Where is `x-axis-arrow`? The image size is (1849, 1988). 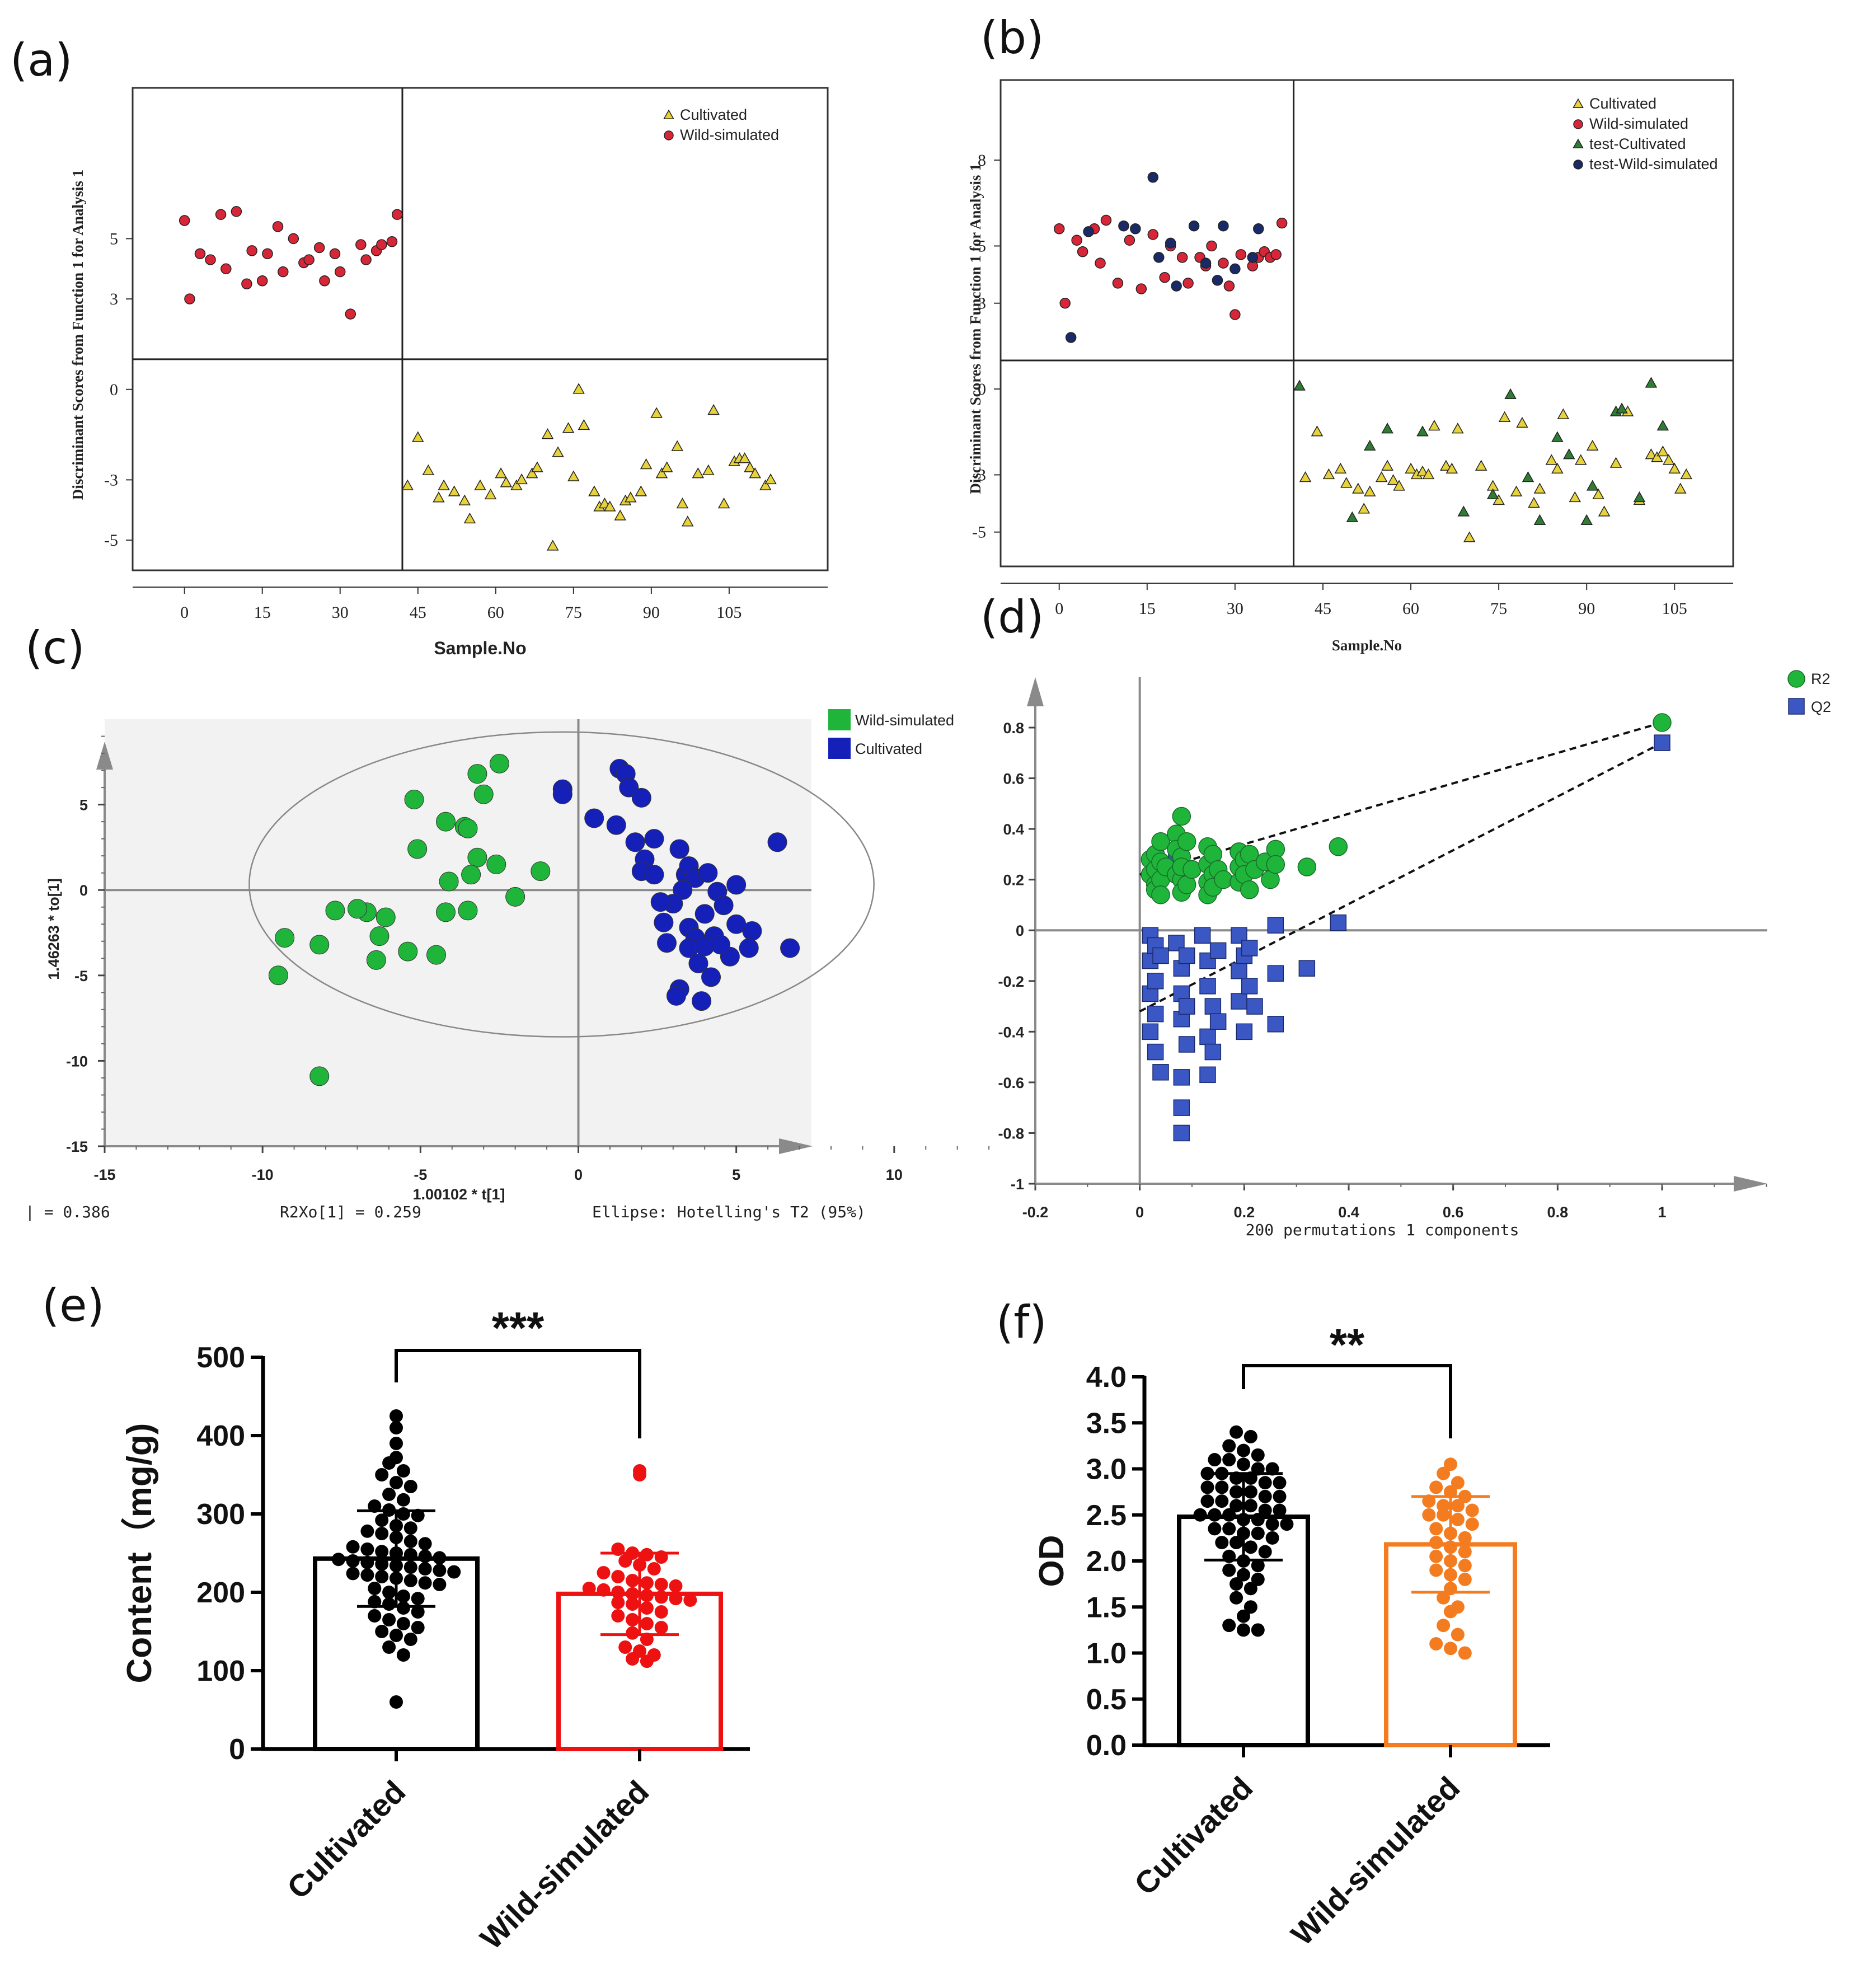
x-axis-arrow is located at coordinates (796, 1146).